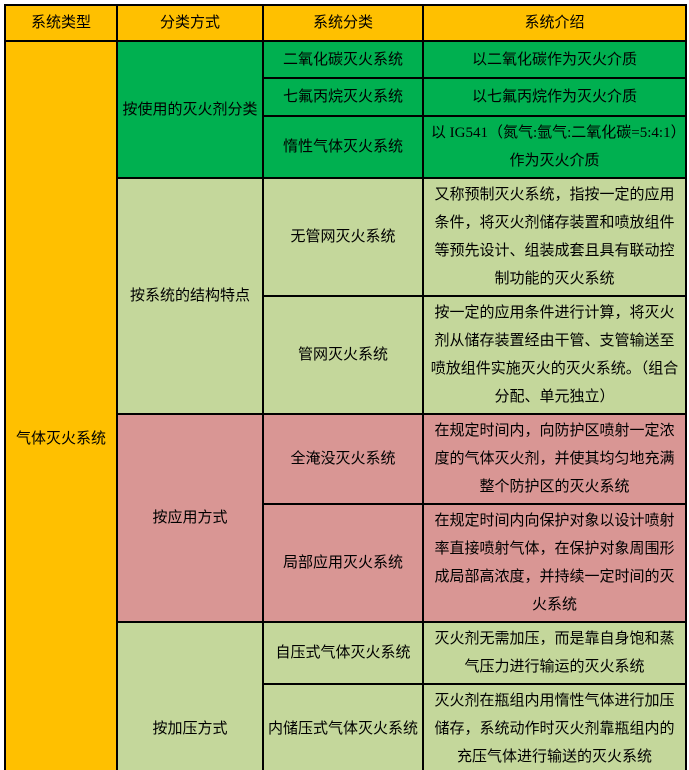 The width and height of the screenshot is (689, 770). What do you see at coordinates (554, 147) in the screenshot?
I see `intro-cell-inert-gas: 以 IG541（氮气:氩气:二氧化碳=5:4:1）作为灭火介质` at bounding box center [554, 147].